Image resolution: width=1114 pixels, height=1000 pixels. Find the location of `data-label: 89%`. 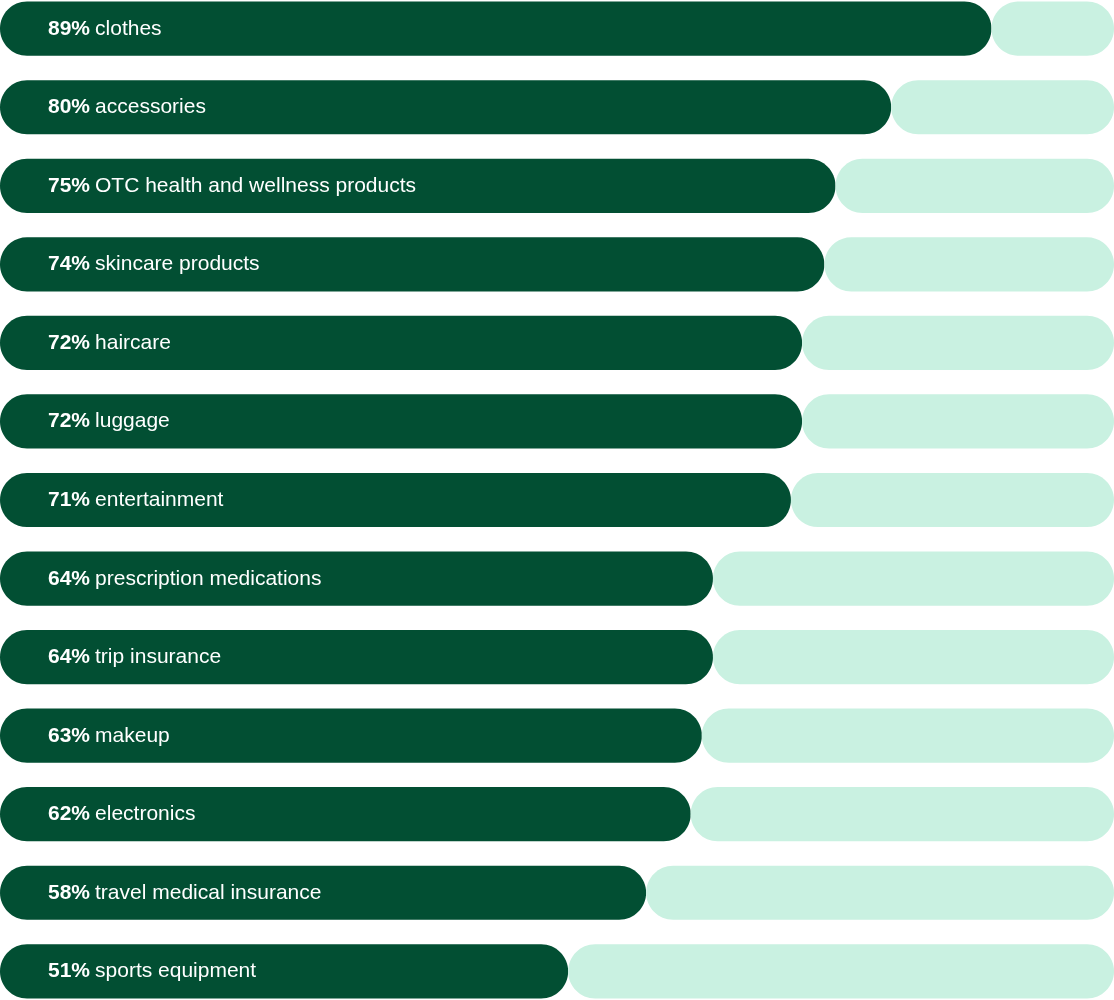

data-label: 89% is located at coordinates (69, 27).